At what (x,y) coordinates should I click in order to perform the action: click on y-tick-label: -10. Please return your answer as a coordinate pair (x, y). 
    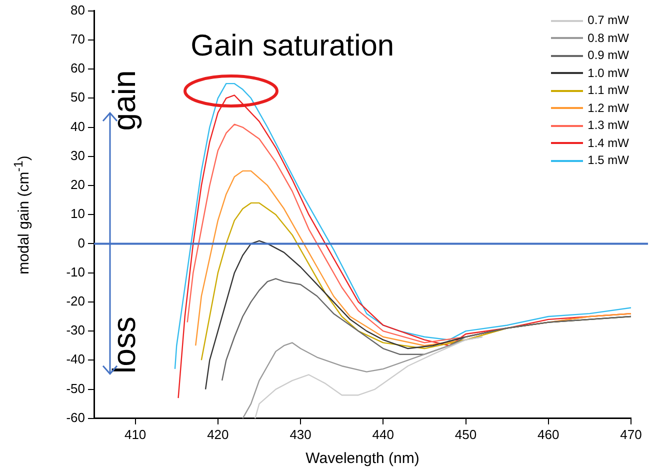
    Looking at the image, I should click on (75, 272).